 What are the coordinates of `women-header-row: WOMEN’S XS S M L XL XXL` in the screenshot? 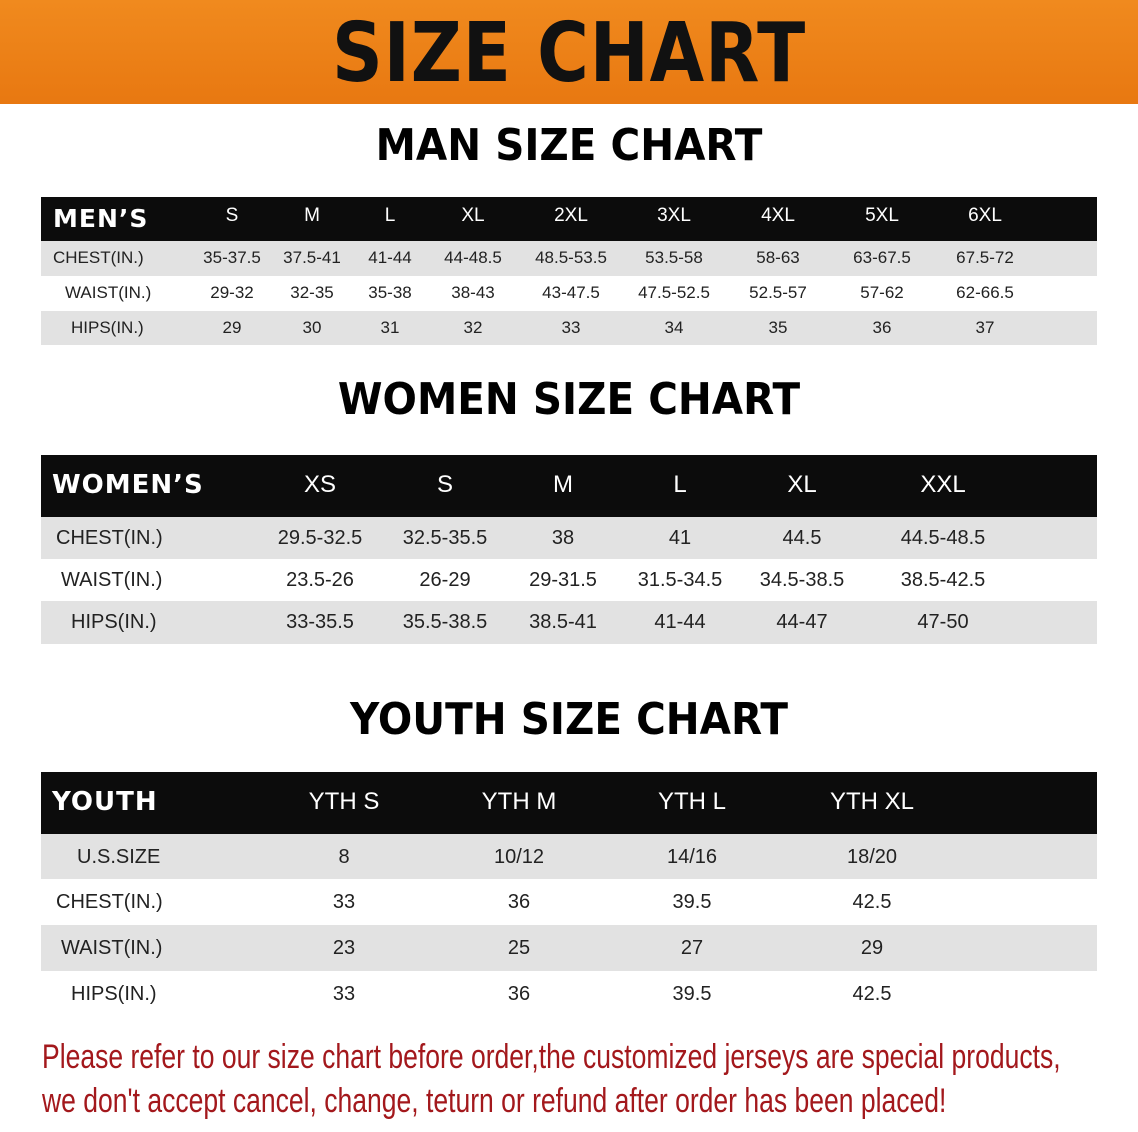 It's located at (569, 486).